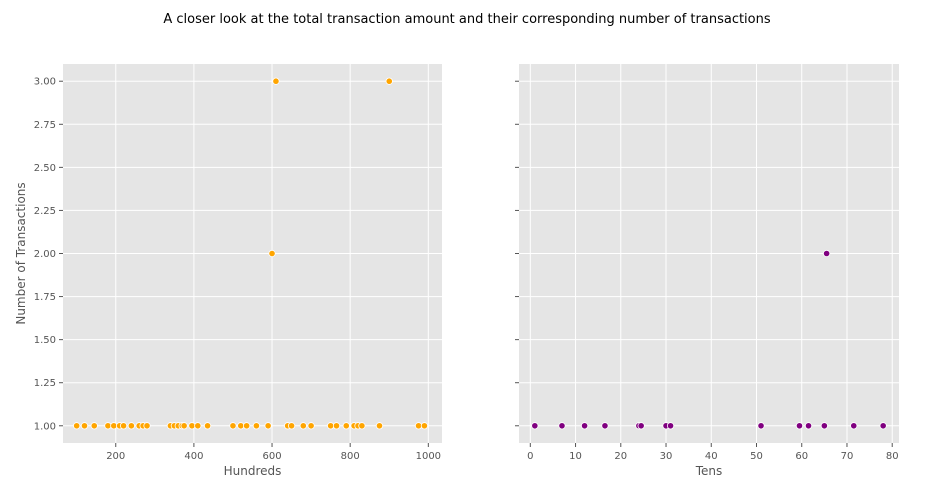  I want to click on x-tick-label: 20, so click(620, 456).